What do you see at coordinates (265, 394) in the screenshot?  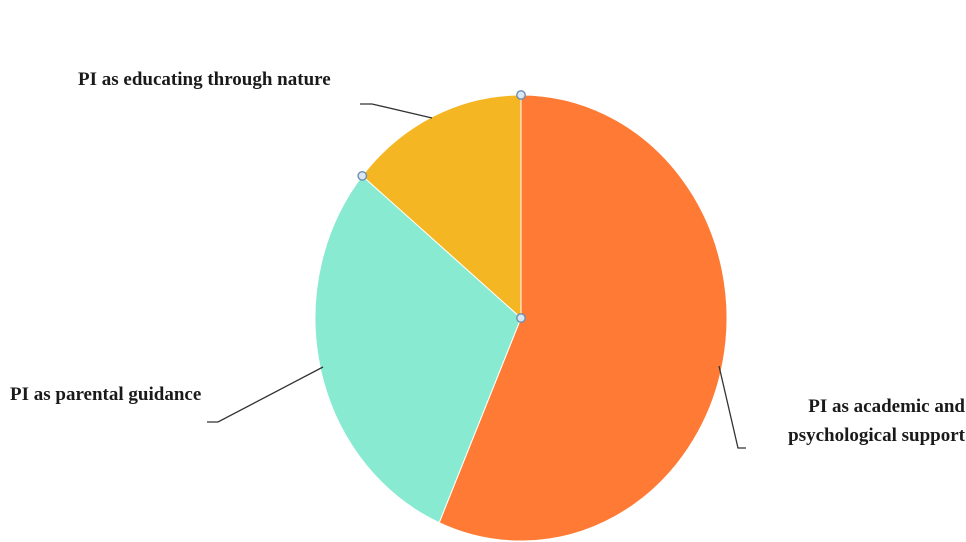 I see `leader-line-pi-as-parental-guidance` at bounding box center [265, 394].